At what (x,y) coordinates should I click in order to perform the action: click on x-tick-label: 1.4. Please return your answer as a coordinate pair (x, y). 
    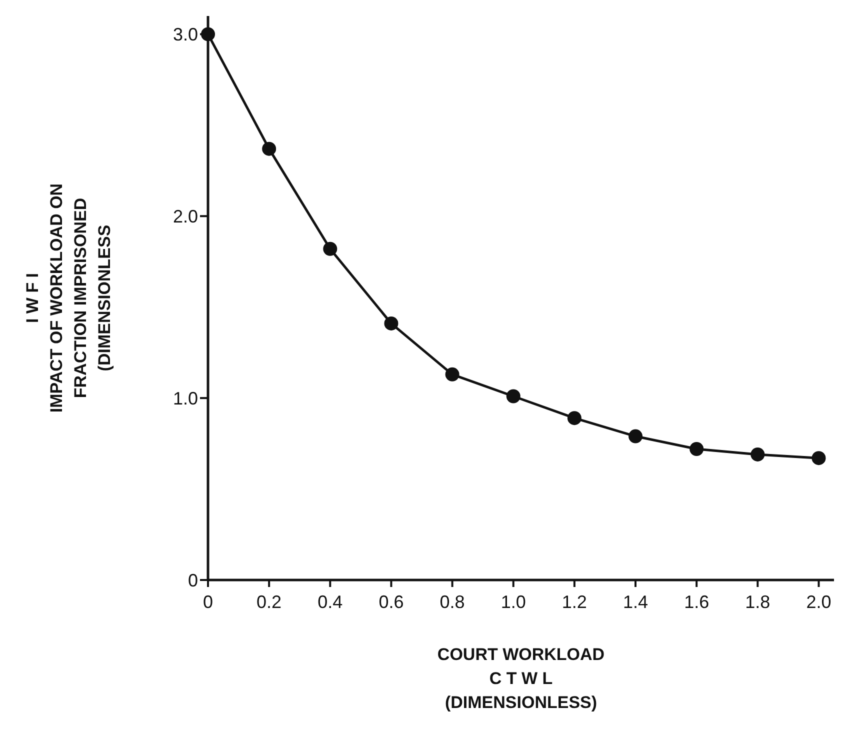
    Looking at the image, I should click on (635, 602).